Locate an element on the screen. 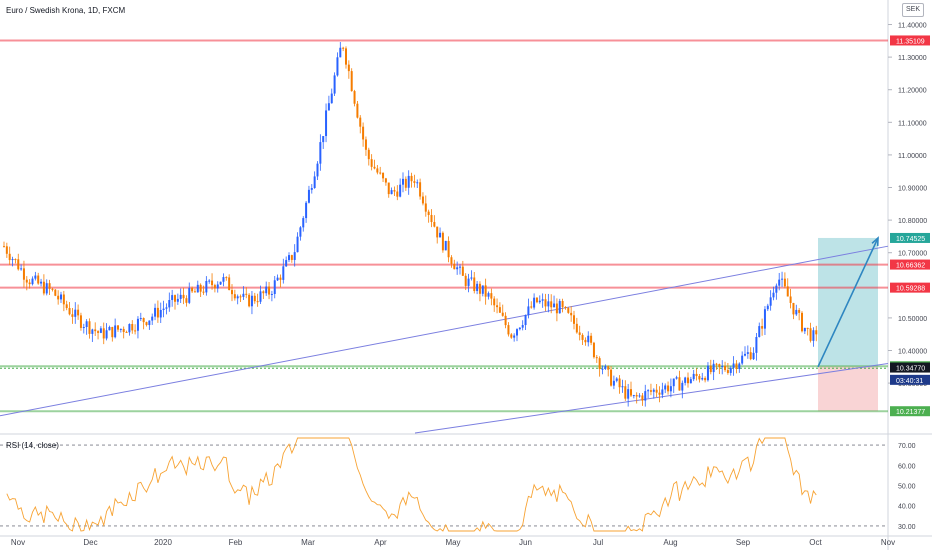 Image resolution: width=932 pixels, height=550 pixels. rsi-title: RSI (14, close) is located at coordinates (32, 445).